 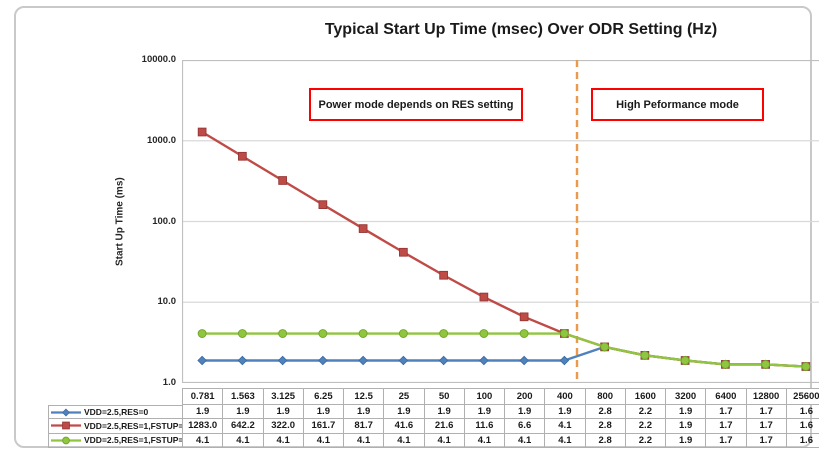 I want to click on odr-category-header-cell: 12800, so click(x=766, y=396).